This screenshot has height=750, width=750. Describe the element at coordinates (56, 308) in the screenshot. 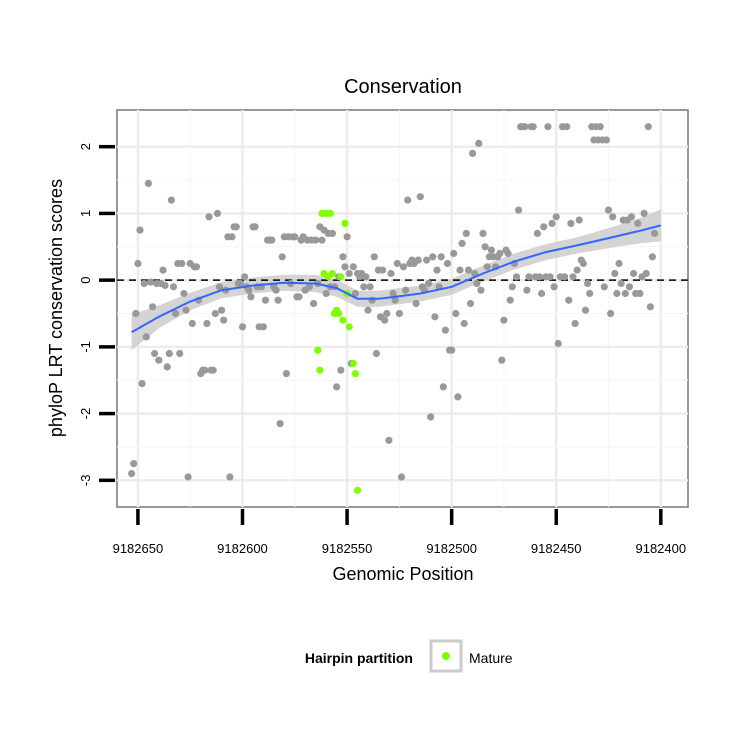

I see `y-axis-title: phyloP LRT conservation scores` at that location.